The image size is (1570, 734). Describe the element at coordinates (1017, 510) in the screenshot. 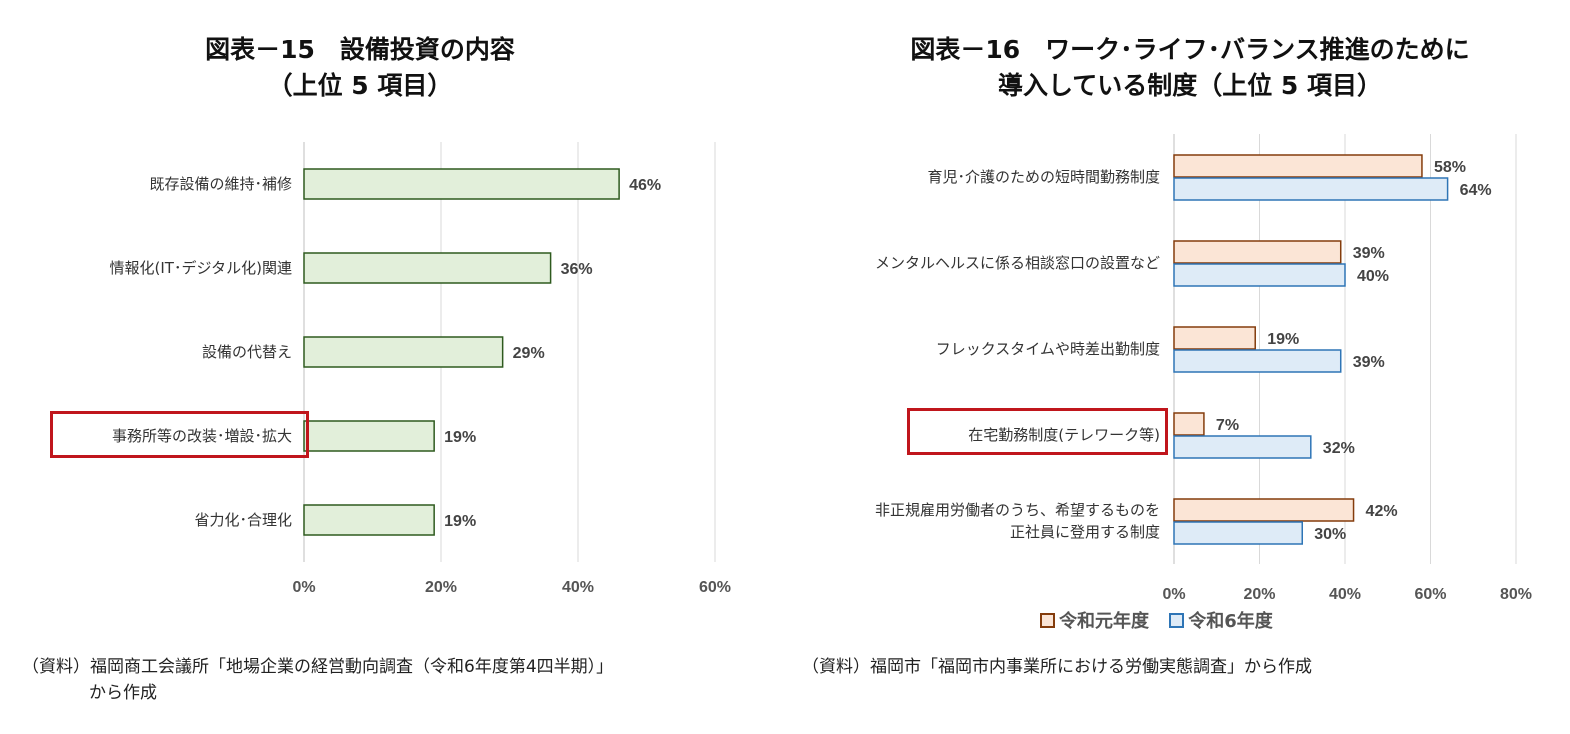

I see `category-label: 非正規雇用労働者のうち、希望するものを` at that location.